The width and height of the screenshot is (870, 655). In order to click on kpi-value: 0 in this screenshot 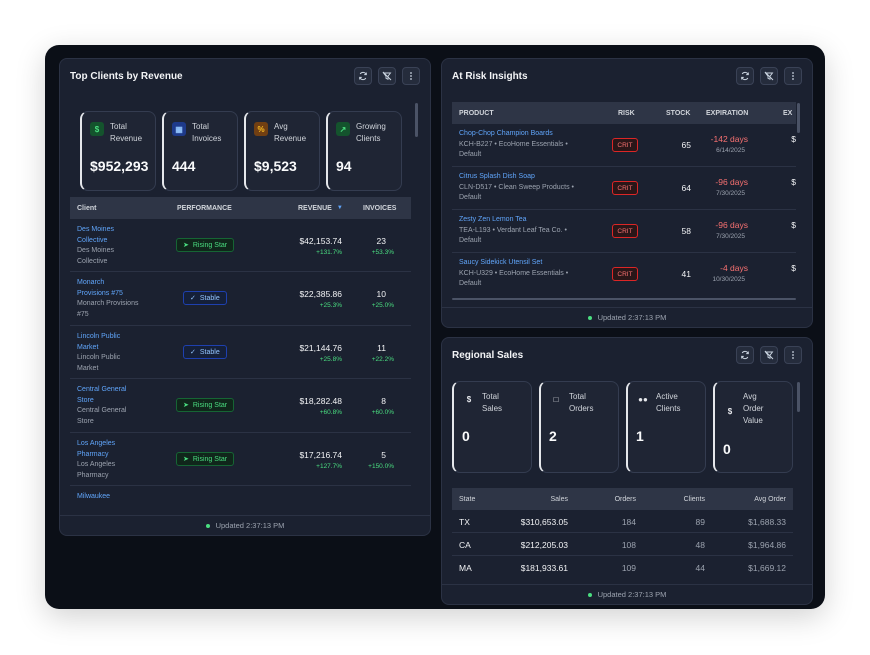, I will do `click(727, 449)`.